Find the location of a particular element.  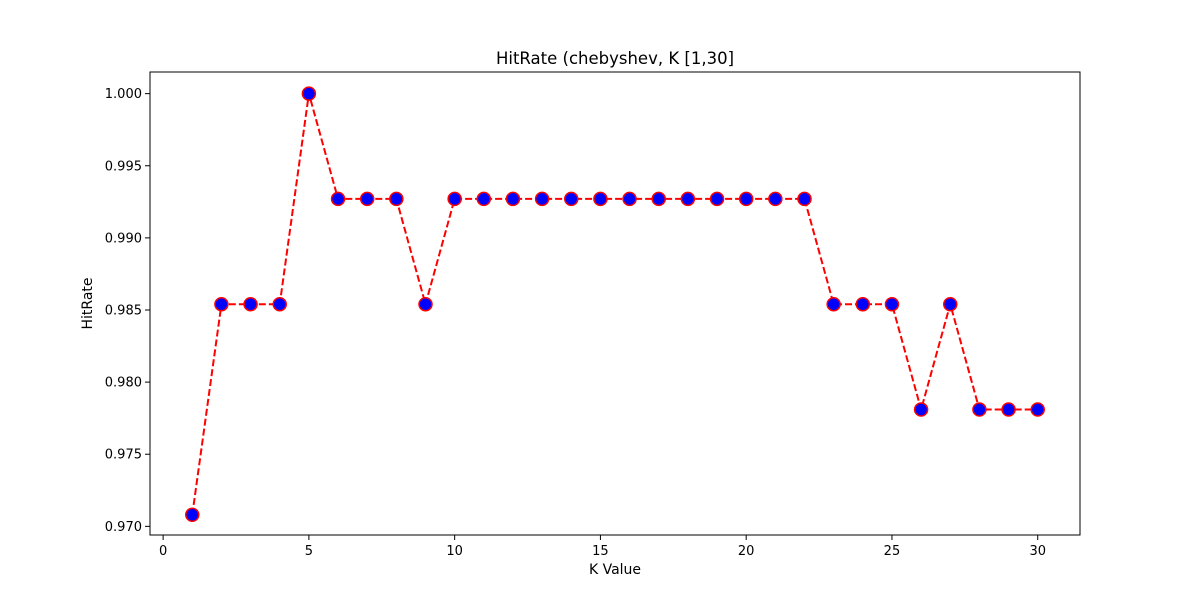

y-tick-label: 1.000 is located at coordinates (123, 94).